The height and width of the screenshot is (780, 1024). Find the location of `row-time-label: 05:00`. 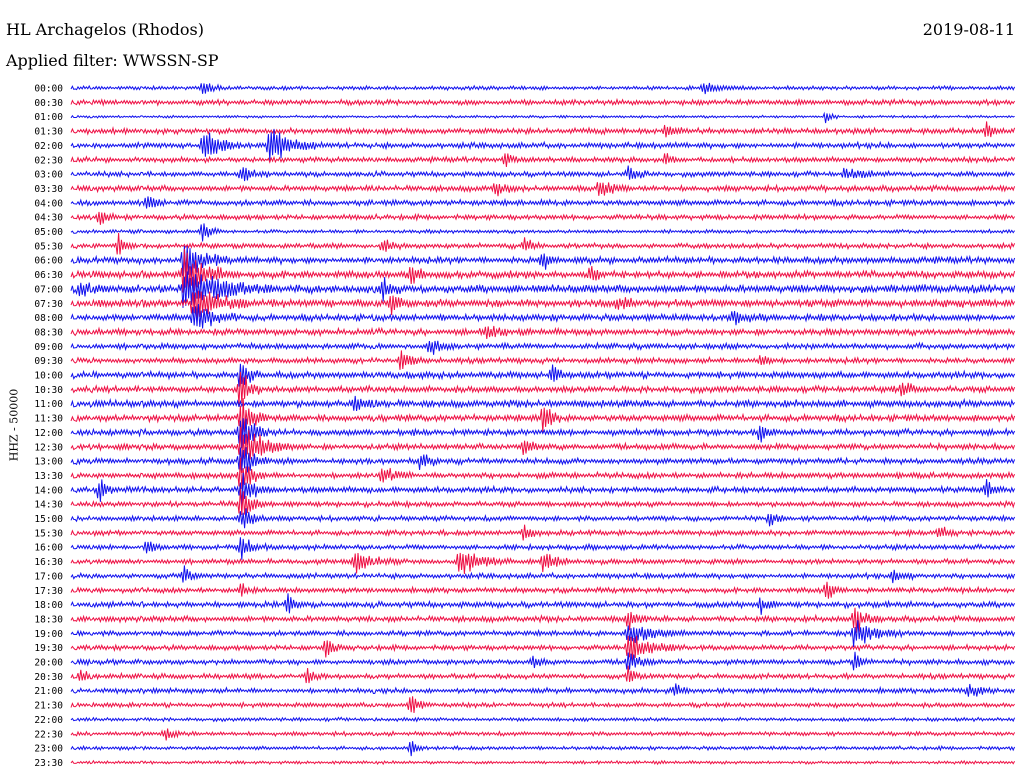

row-time-label: 05:00 is located at coordinates (48, 232).